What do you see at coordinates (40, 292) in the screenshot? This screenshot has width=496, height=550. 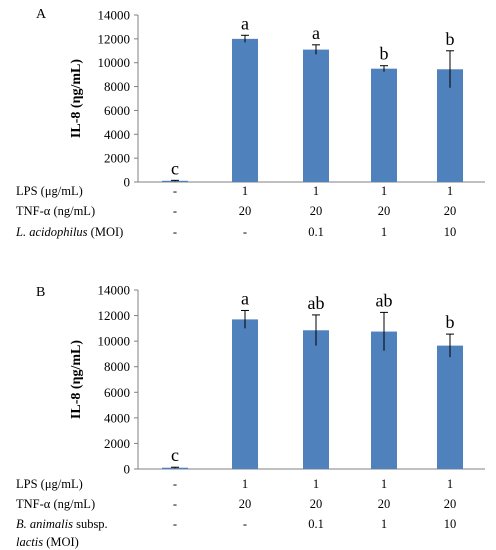 I see `panel-label: B` at bounding box center [40, 292].